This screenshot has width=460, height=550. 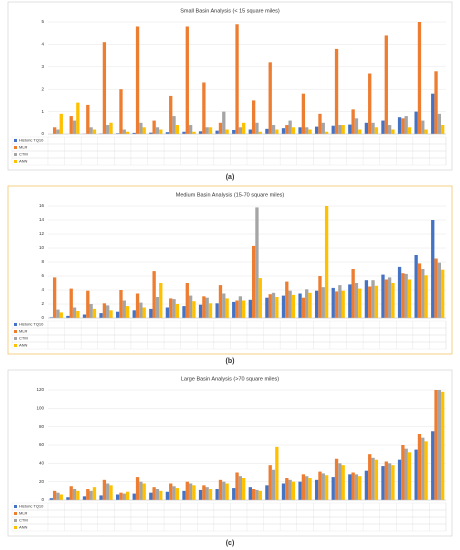 I want to click on panel-caption: (b), so click(x=230, y=361).